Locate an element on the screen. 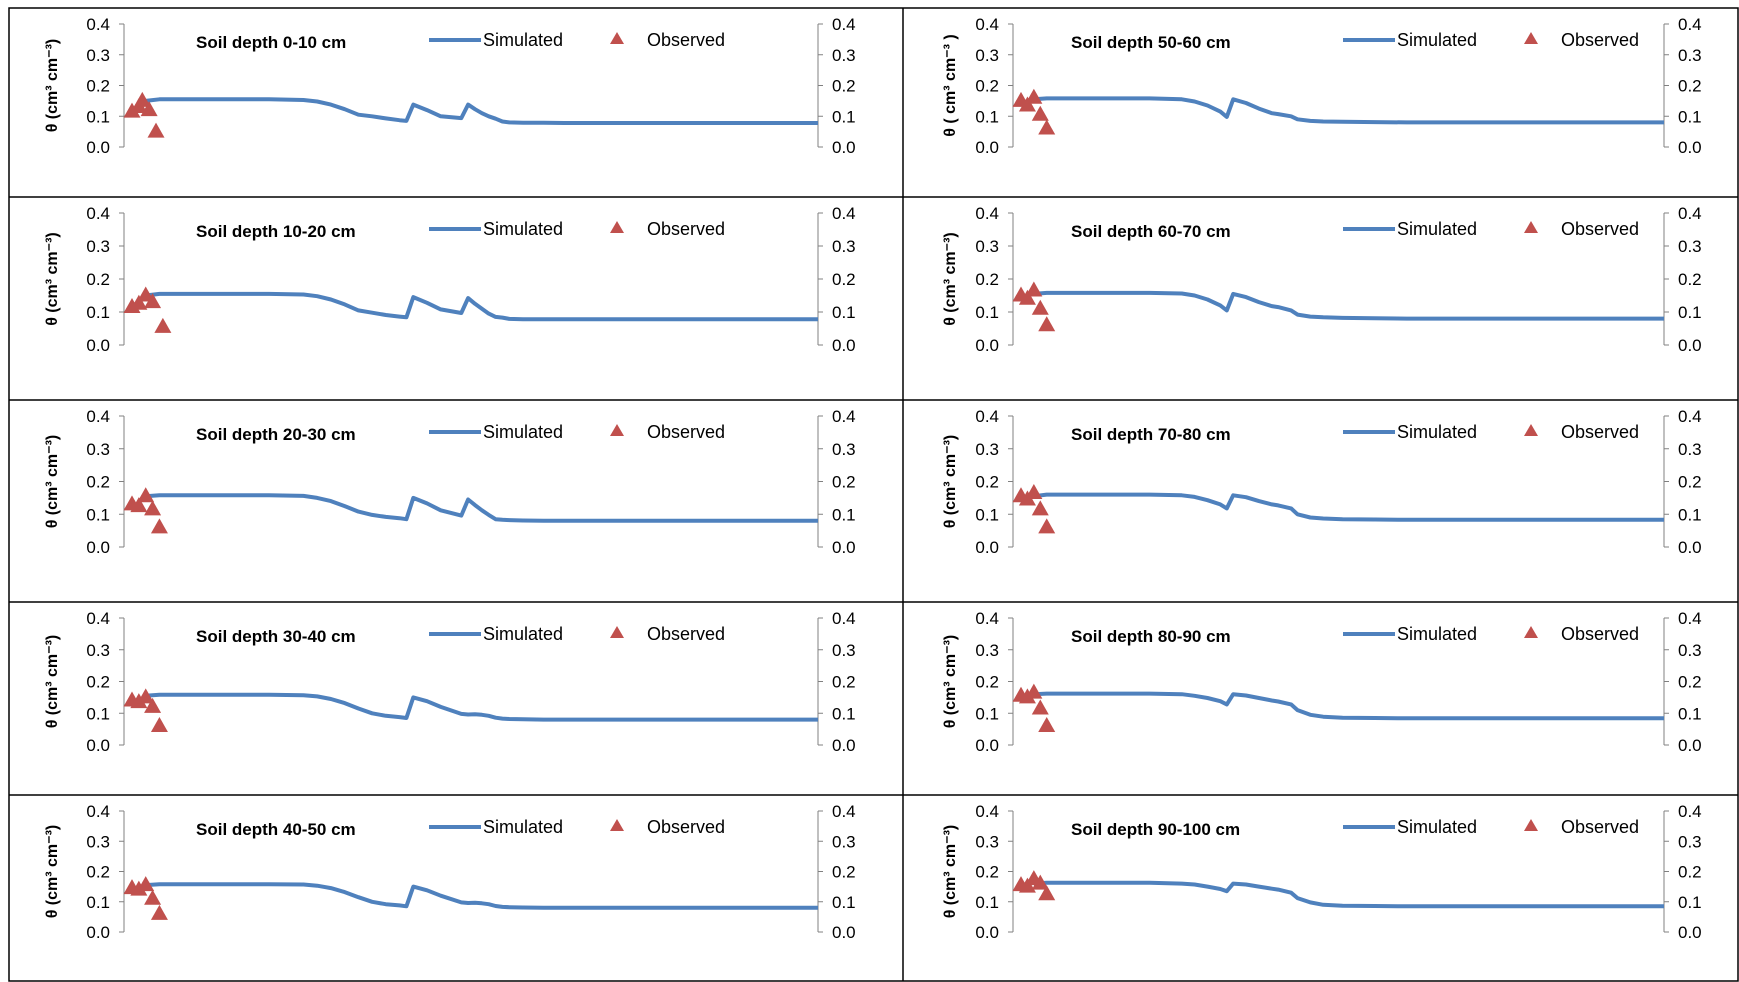  panel-title: Soil depth 20-30 cm is located at coordinates (276, 434).